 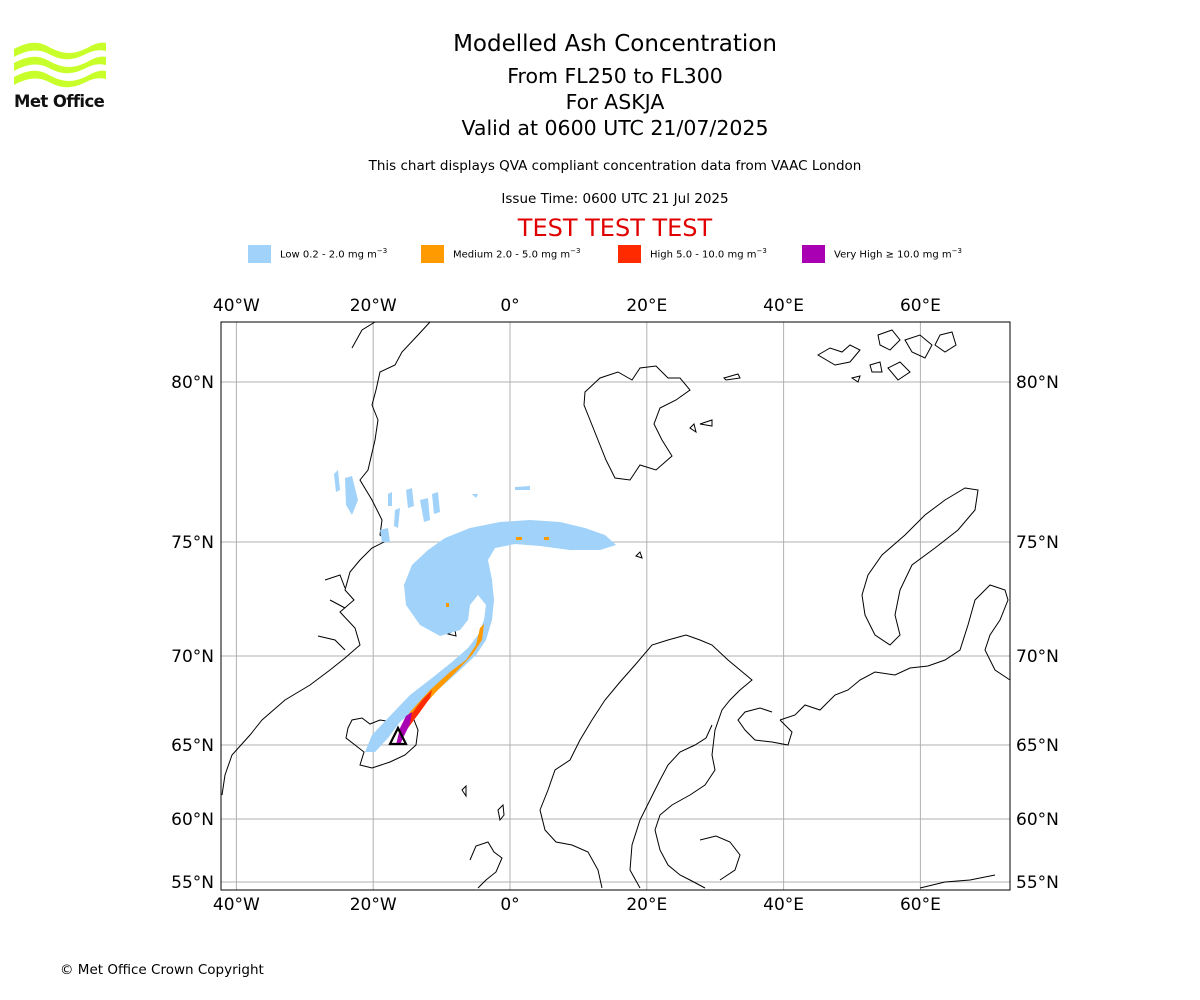 What do you see at coordinates (887, 356) in the screenshot?
I see `coastline-franz-josef-land` at bounding box center [887, 356].